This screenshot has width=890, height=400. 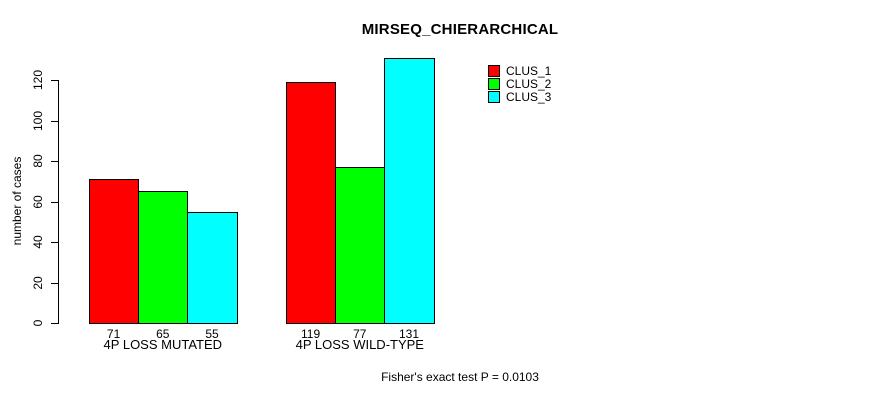 What do you see at coordinates (163, 257) in the screenshot?
I see `bar-clus_2-group1` at bounding box center [163, 257].